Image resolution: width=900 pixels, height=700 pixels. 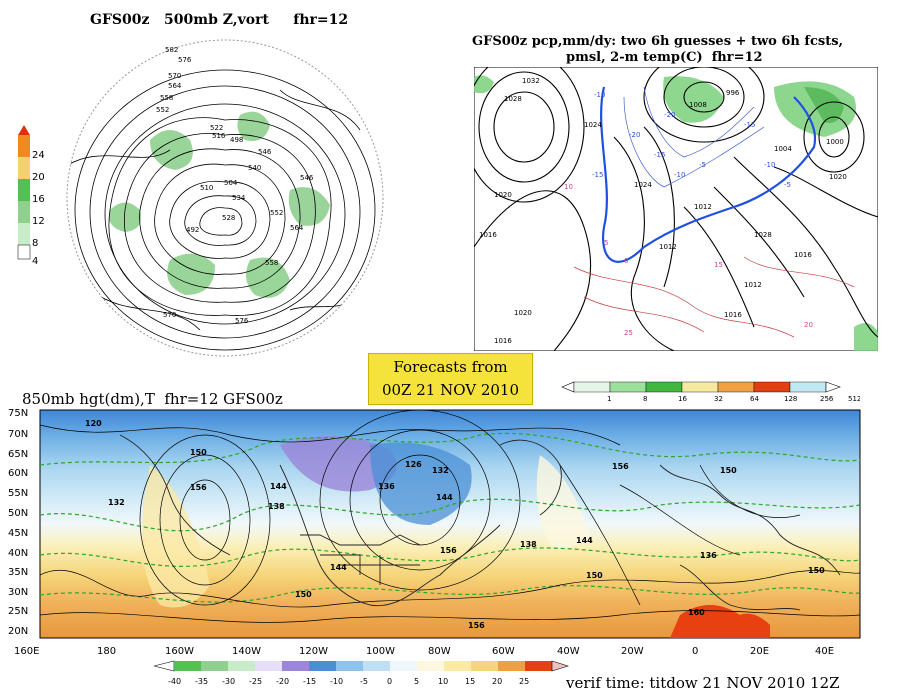 What do you see at coordinates (206, 188) in the screenshot?
I see `contour-label: 510` at bounding box center [206, 188].